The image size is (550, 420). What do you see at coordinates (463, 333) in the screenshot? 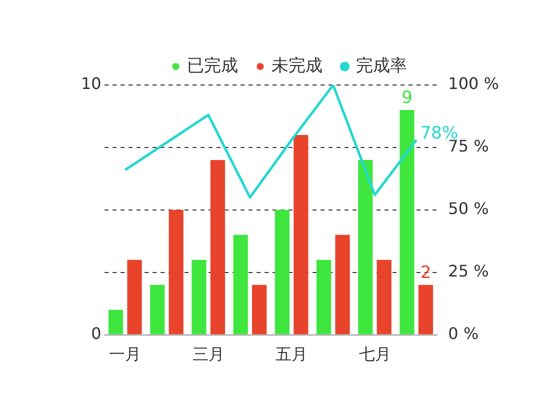
I see `y2-tick-label: 0 %` at bounding box center [463, 333].